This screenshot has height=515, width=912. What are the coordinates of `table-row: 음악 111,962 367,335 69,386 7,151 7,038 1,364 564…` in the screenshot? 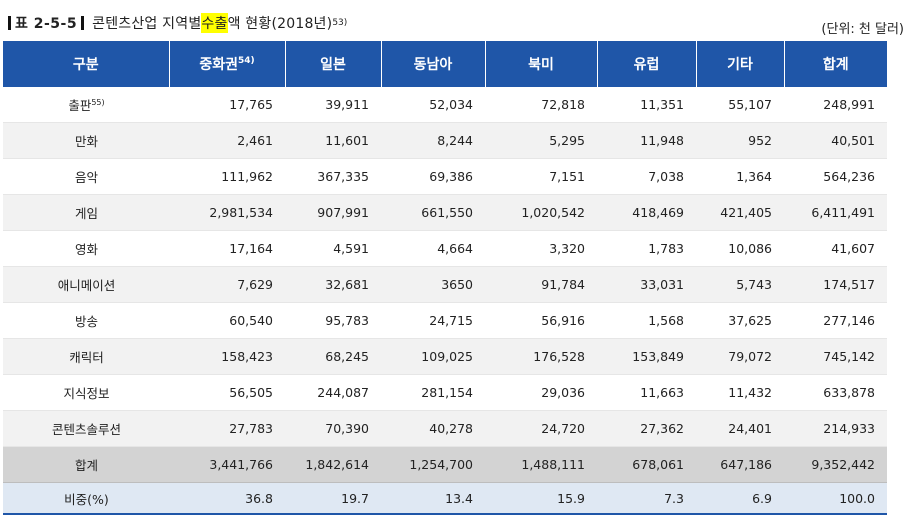 It's located at (445, 176).